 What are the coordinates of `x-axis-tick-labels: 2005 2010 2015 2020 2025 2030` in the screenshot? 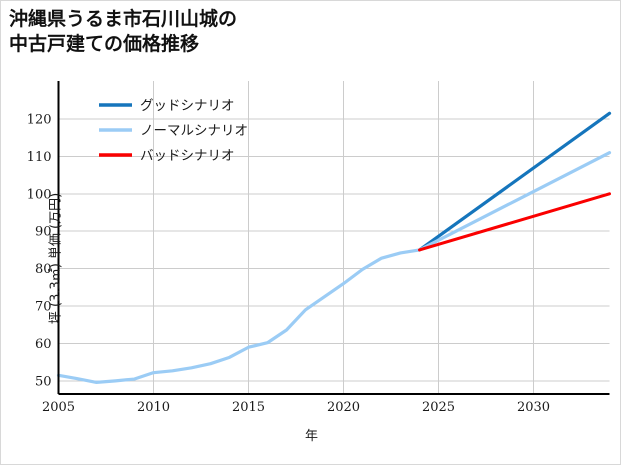 It's located at (296, 407).